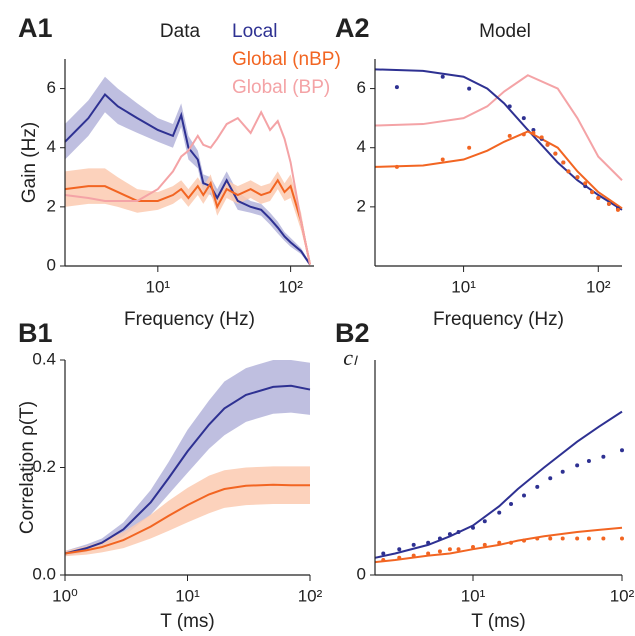  I want to click on panel-label: A1, so click(35, 28).